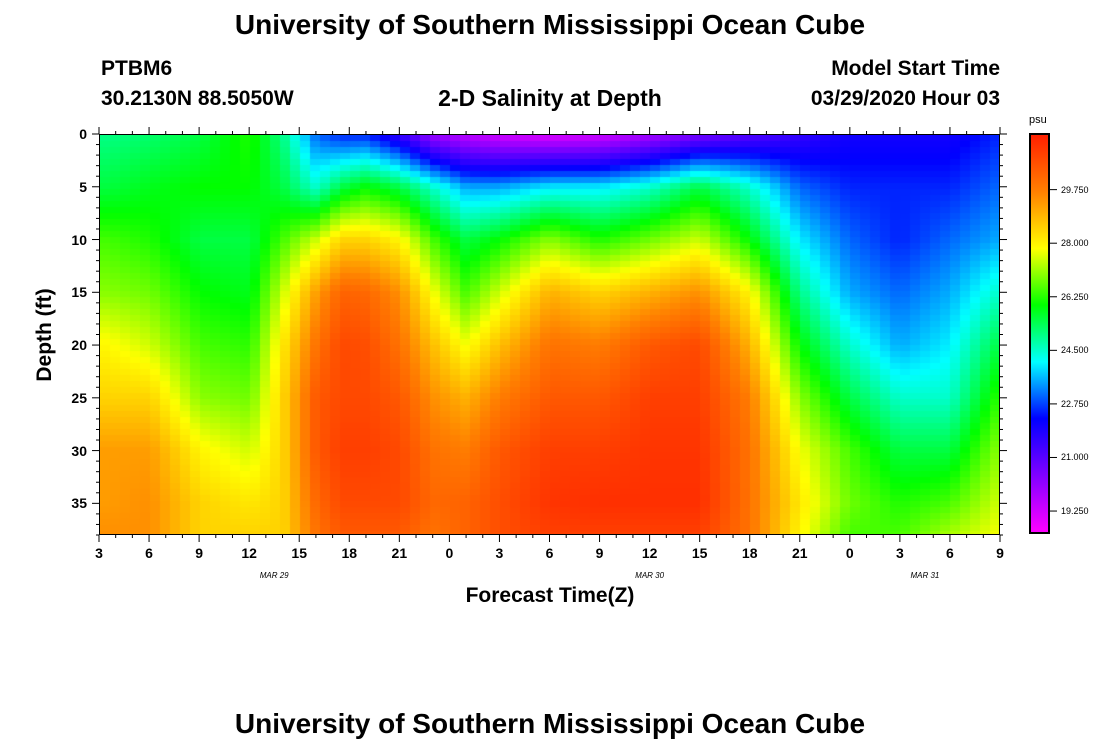  I want to click on x-axis-label: Forecast Time(Z), so click(550, 595).